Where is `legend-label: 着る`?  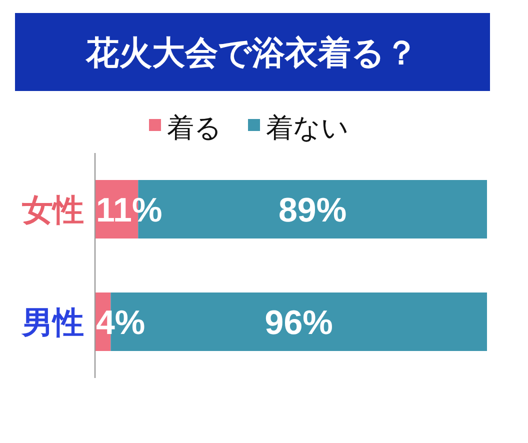
legend-label: 着る is located at coordinates (194, 128).